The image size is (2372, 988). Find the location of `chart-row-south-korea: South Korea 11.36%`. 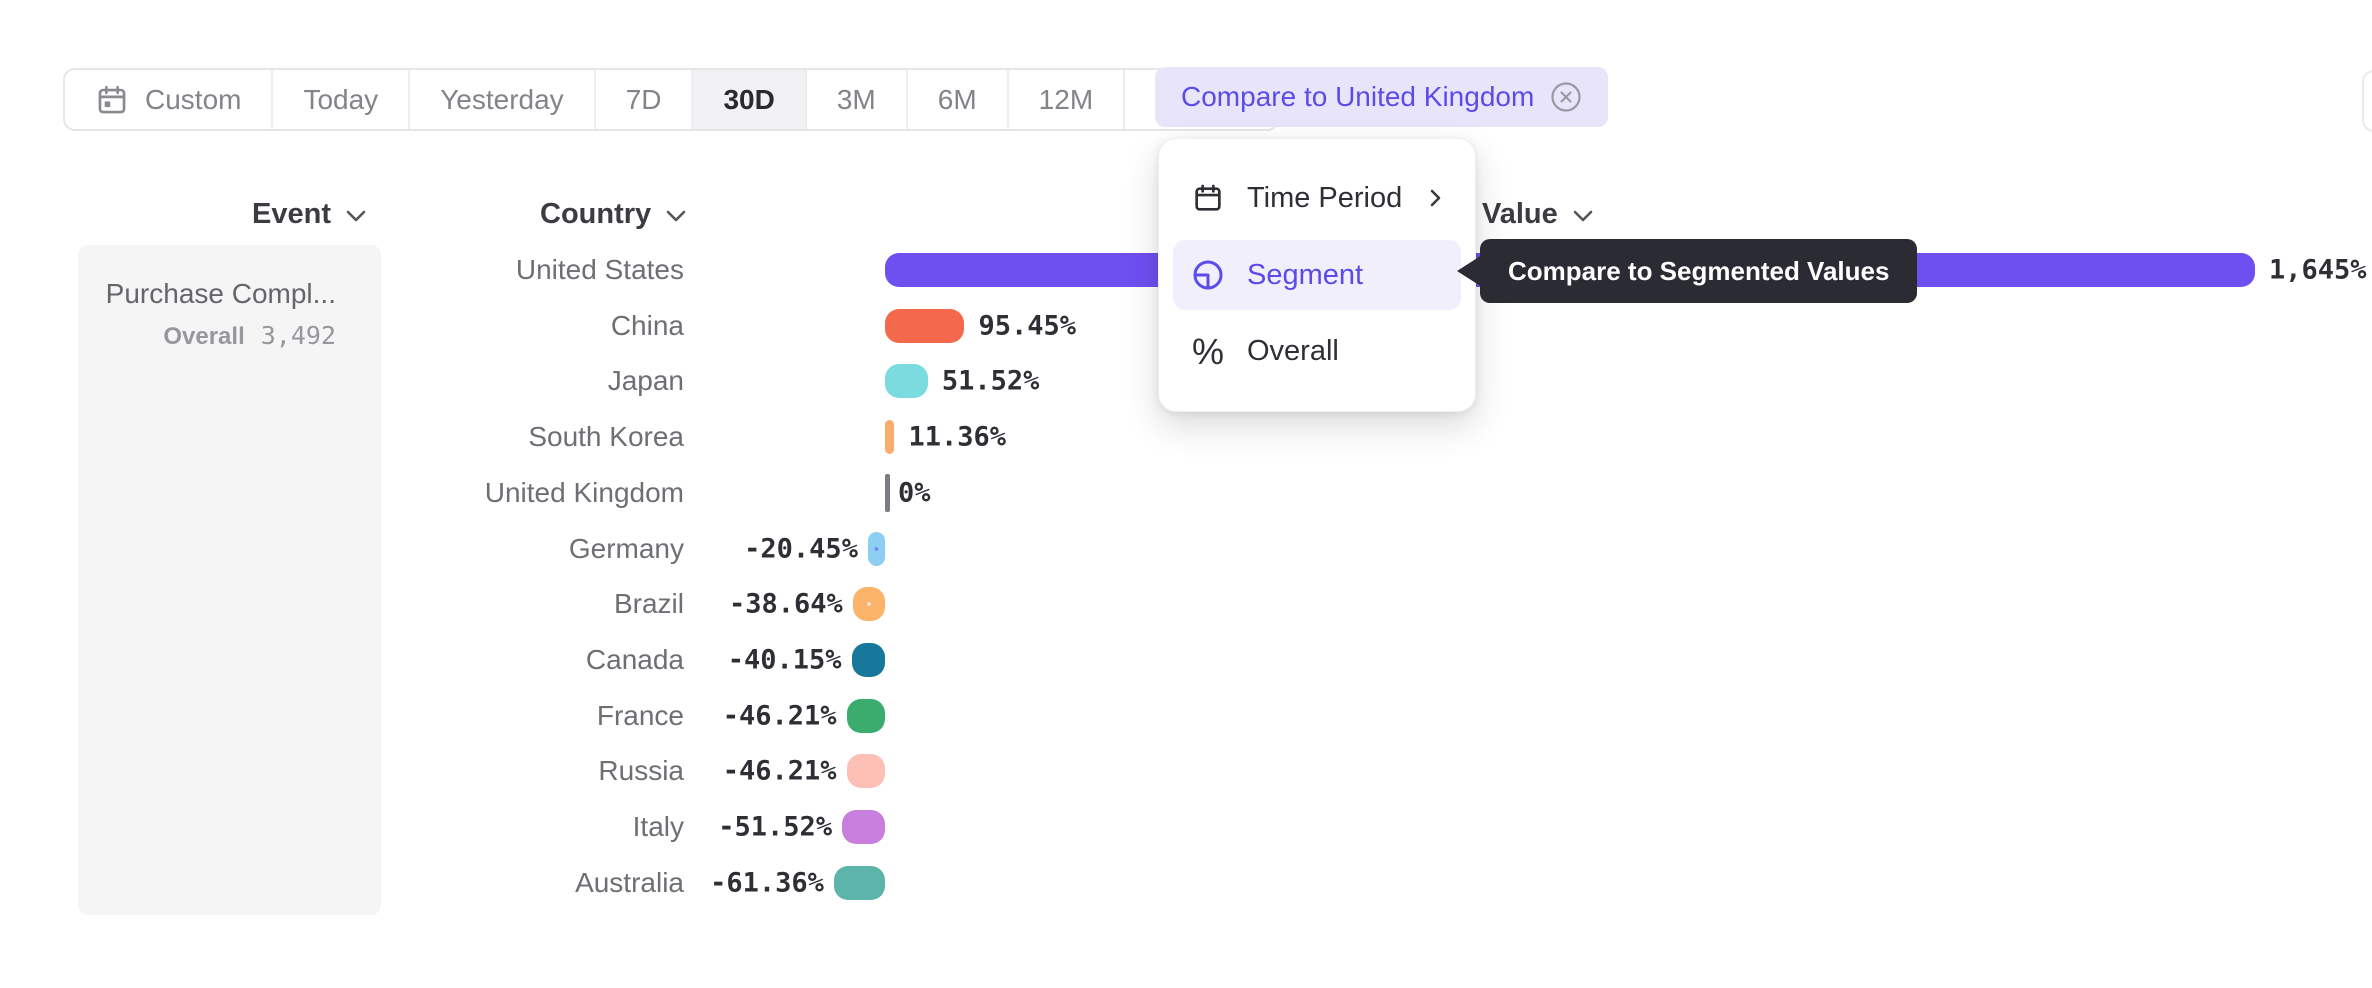

chart-row-south-korea: South Korea 11.36% is located at coordinates (1186, 437).